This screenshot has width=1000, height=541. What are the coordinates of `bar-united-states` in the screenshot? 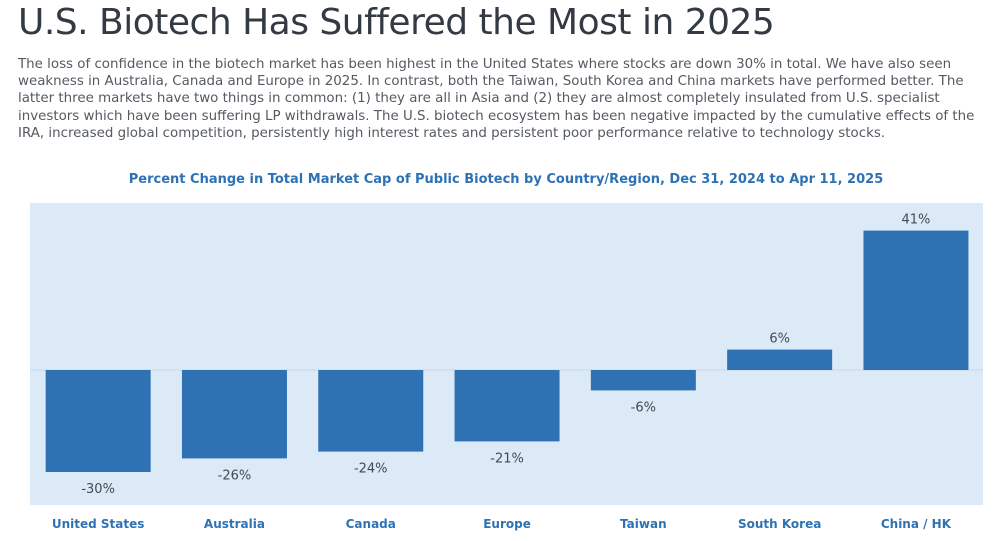 It's located at (98, 421).